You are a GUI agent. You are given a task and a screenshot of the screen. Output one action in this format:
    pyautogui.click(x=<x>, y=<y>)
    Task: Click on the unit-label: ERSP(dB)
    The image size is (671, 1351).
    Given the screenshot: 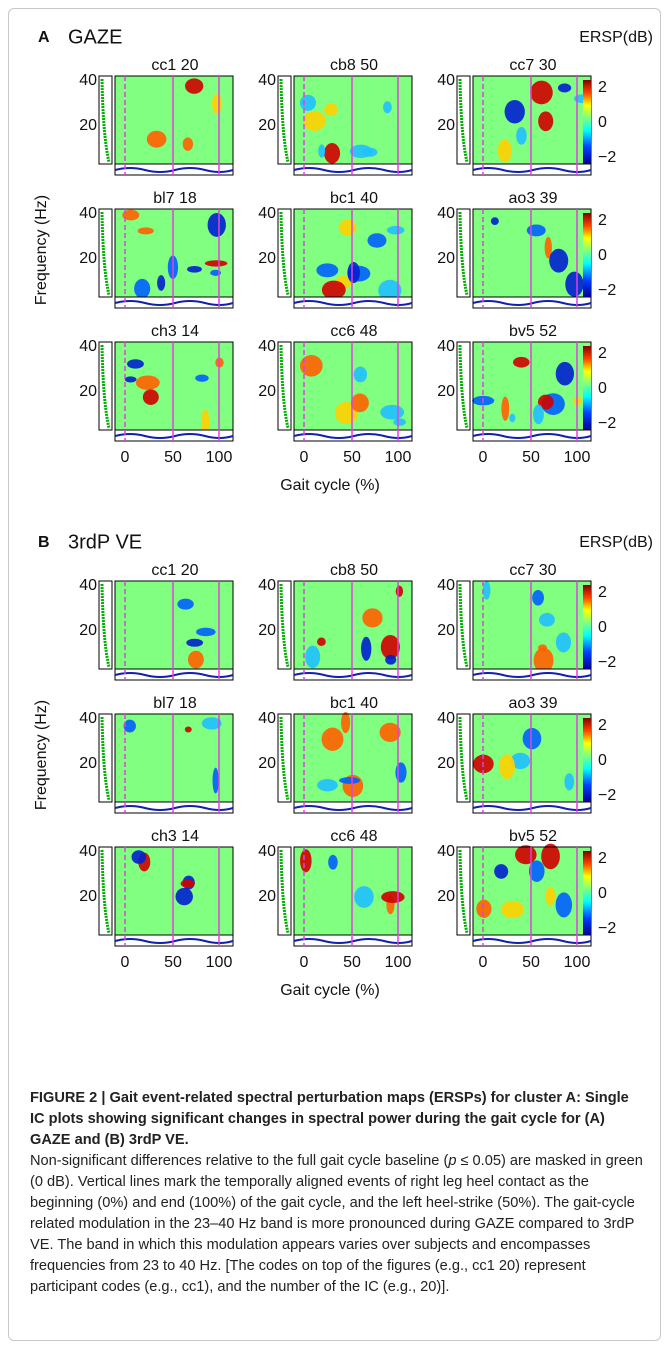 What is the action you would take?
    pyautogui.click(x=616, y=542)
    